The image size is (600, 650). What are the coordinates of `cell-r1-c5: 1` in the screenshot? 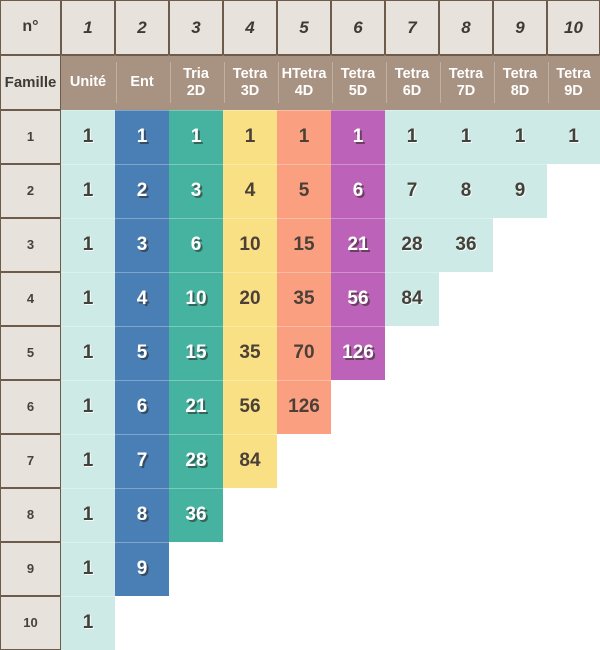 It's located at (304, 137).